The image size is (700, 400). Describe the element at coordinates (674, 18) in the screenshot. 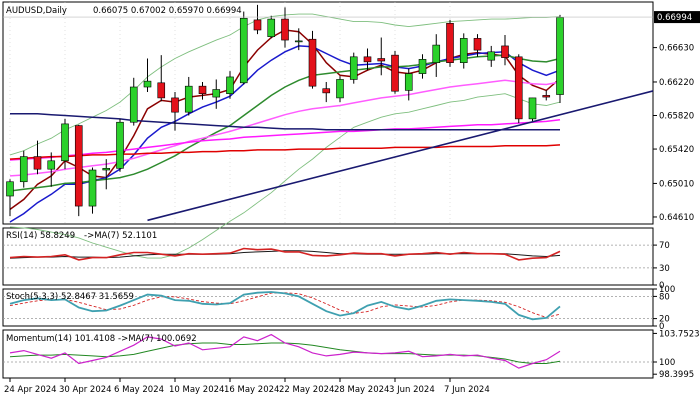

I see `last-price-label: 0.66994` at that location.